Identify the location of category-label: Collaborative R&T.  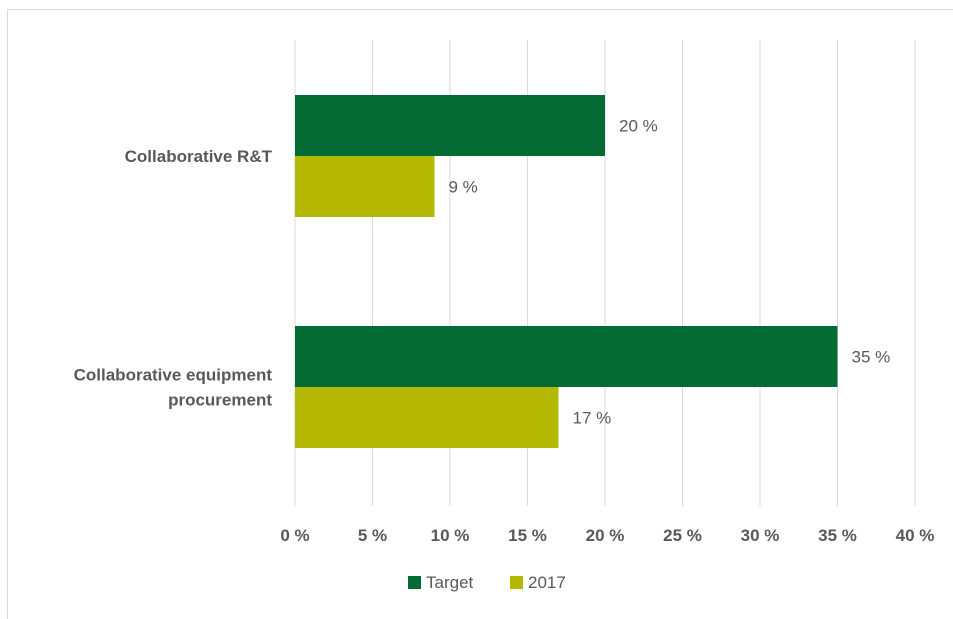
(199, 156).